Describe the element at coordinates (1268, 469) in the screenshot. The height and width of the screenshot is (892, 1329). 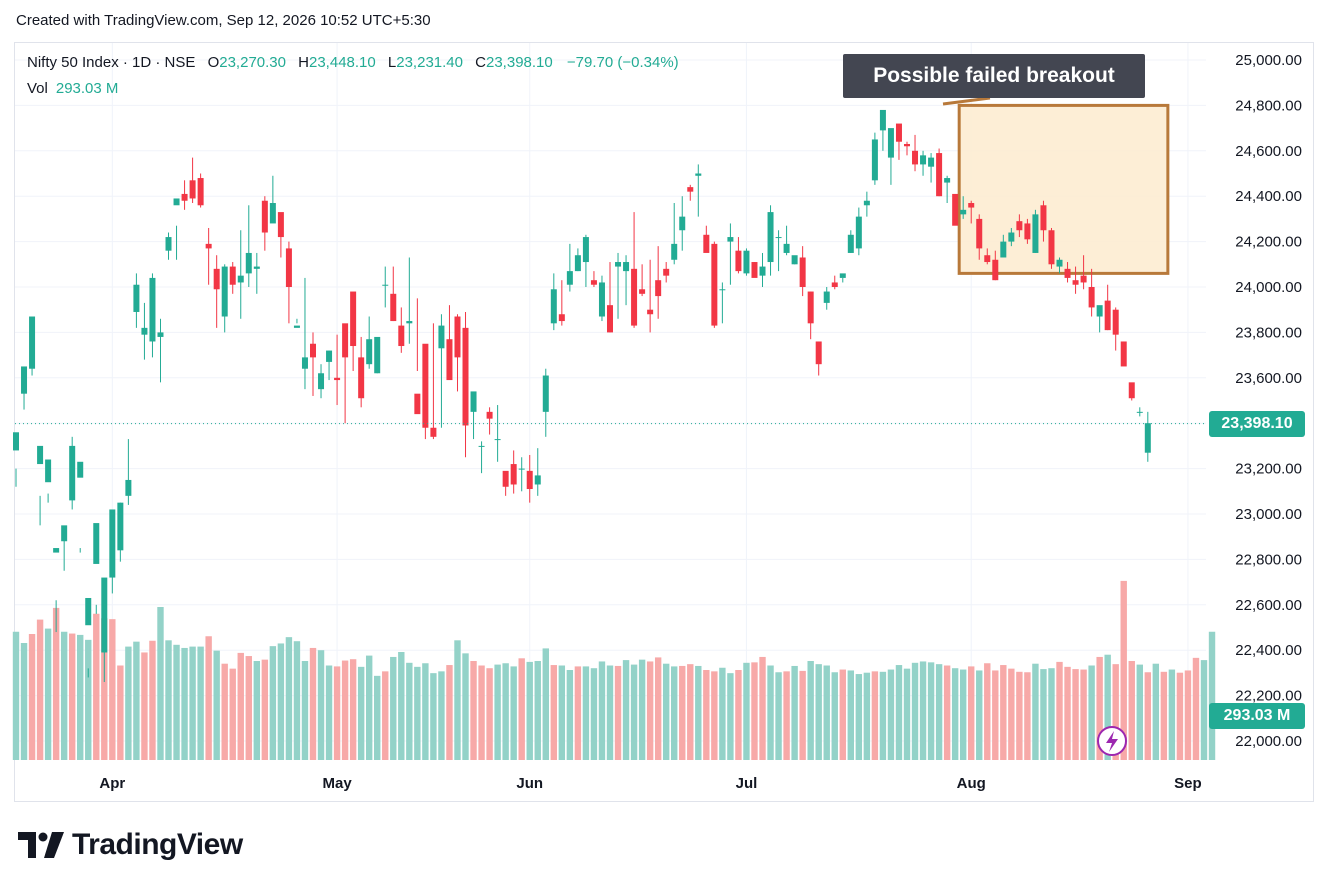
I see `price-tick-label: 23,200.00` at that location.